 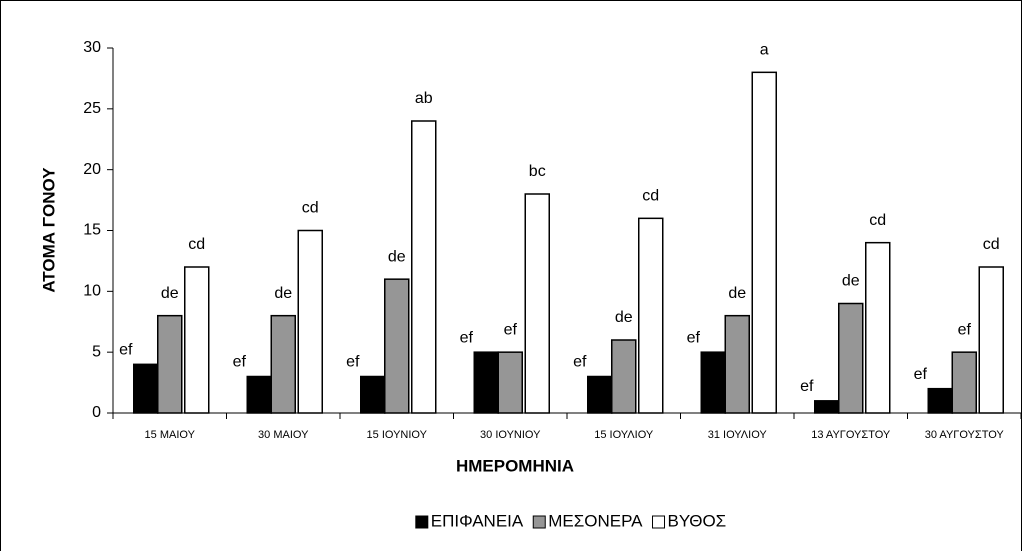 What do you see at coordinates (92, 108) in the screenshot?
I see `y-tick-label: 25` at bounding box center [92, 108].